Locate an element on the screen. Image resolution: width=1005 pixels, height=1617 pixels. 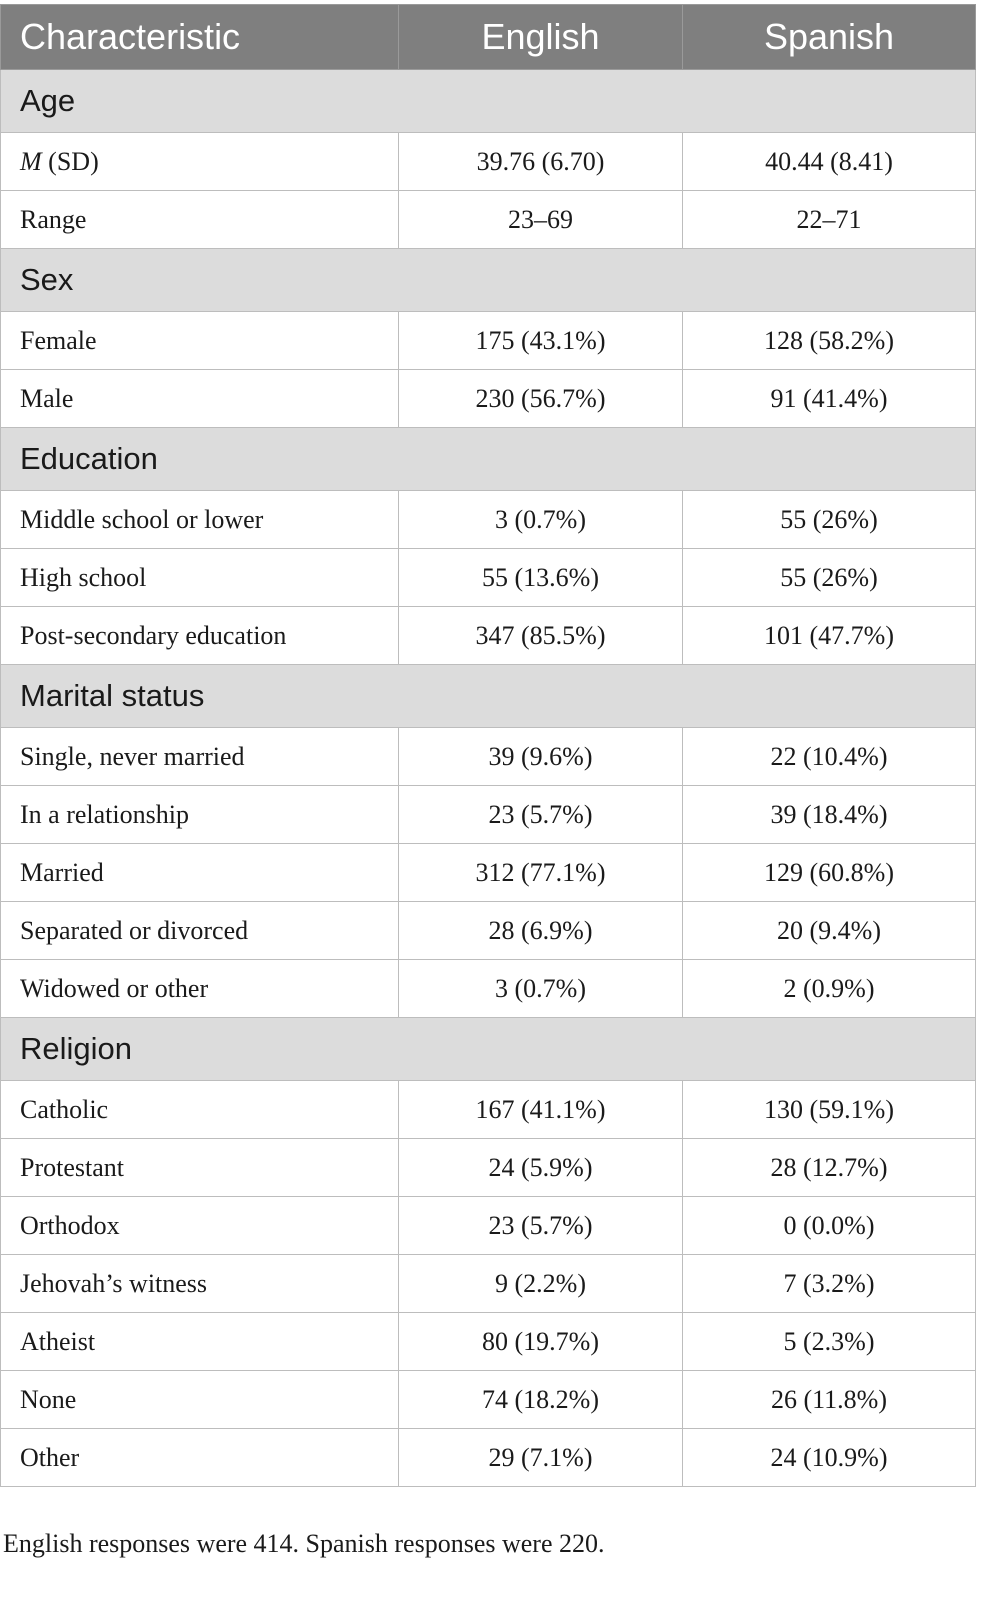
spanish-value: 130 (59.1%) is located at coordinates (829, 1109).